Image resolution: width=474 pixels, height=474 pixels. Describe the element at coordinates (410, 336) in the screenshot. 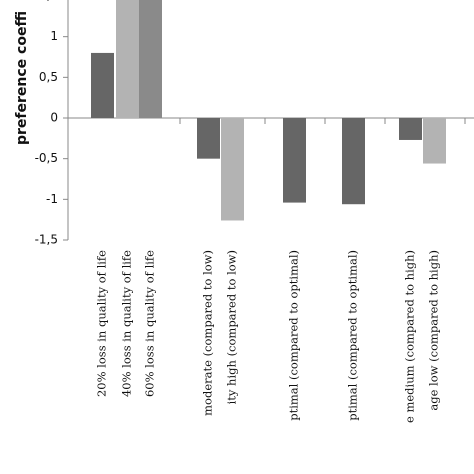

I see `x-tick-label: e medium (compared to high)` at that location.